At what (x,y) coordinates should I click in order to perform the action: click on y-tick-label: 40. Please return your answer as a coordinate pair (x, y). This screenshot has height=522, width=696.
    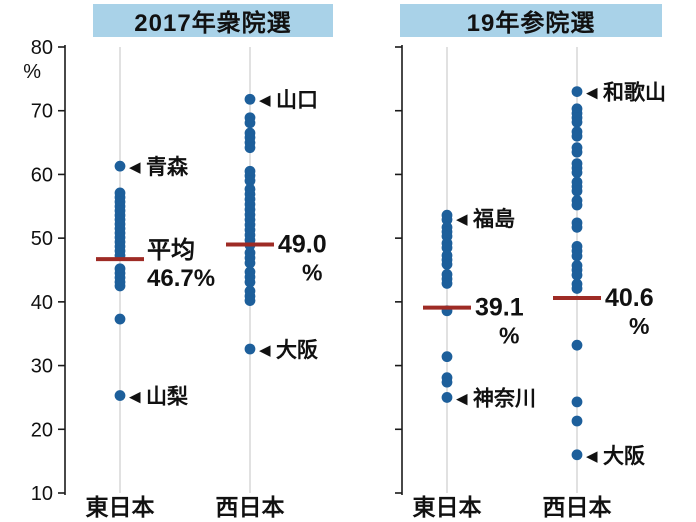
    Looking at the image, I should click on (42, 303).